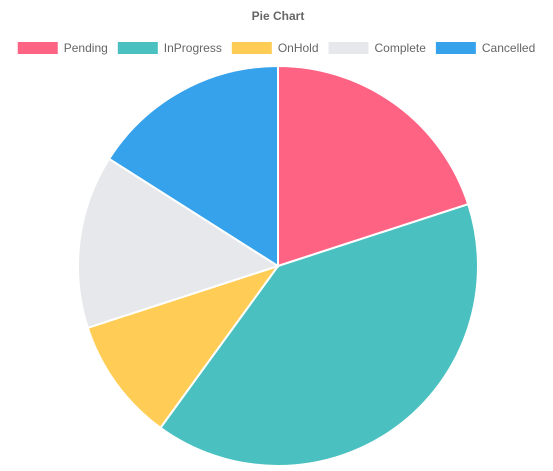  I want to click on pie-slice-complete, so click(179, 243).